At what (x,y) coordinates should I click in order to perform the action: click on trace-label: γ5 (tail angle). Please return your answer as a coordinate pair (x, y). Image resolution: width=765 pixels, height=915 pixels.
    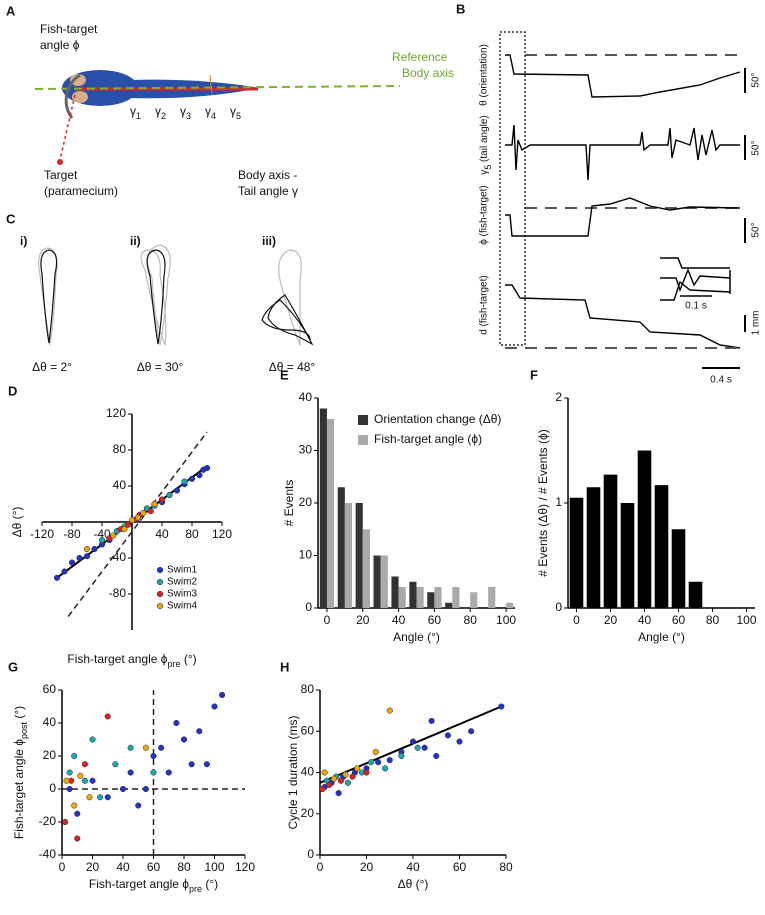
    Looking at the image, I should click on (486, 144).